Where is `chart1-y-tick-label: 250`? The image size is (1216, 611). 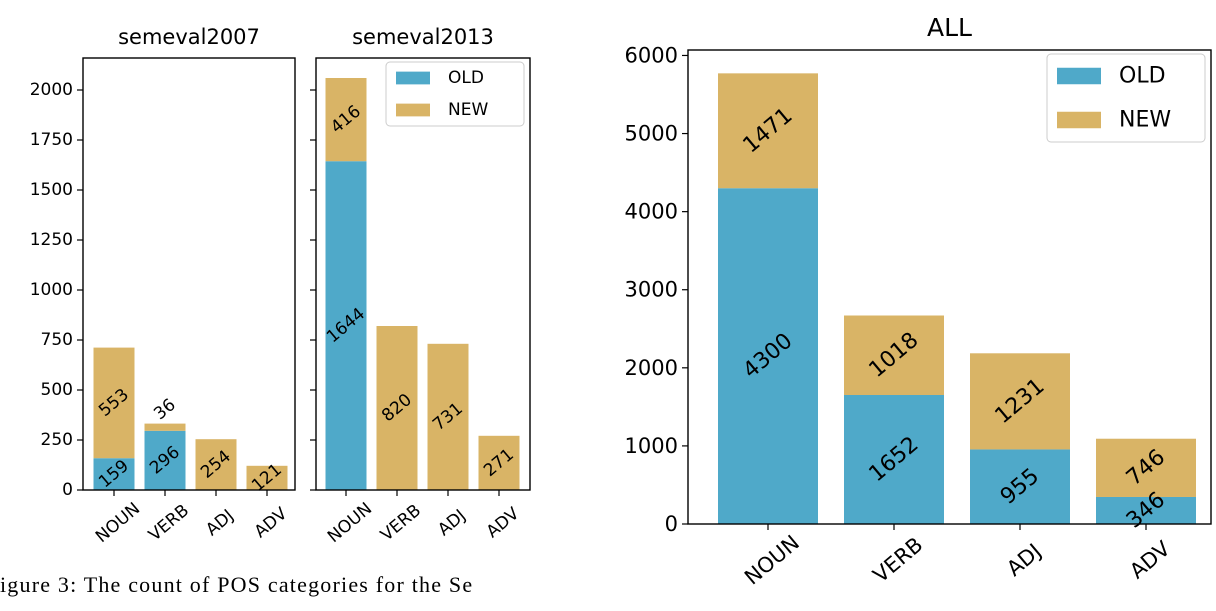
chart1-y-tick-label: 250 is located at coordinates (57, 440).